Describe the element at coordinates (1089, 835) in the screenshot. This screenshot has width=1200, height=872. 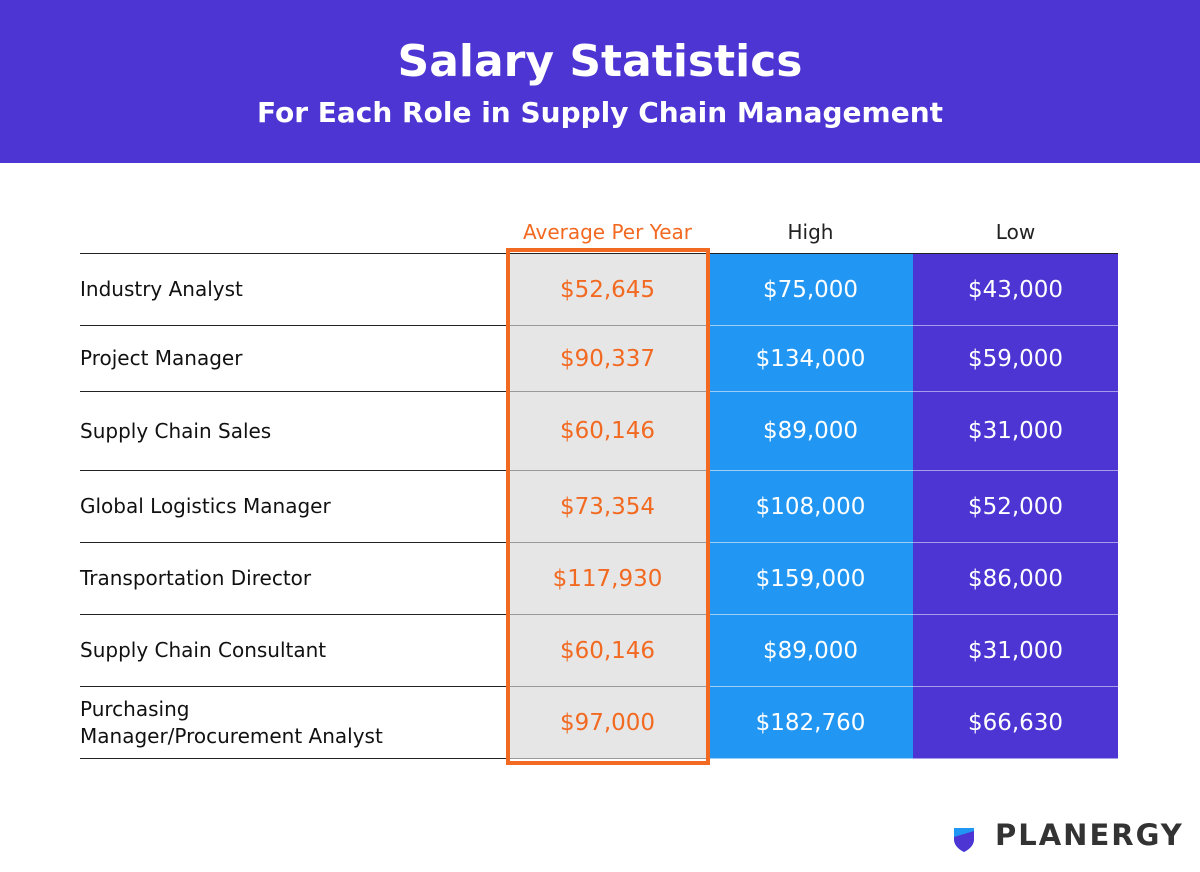
I see `brand-name: PLANERGY` at that location.